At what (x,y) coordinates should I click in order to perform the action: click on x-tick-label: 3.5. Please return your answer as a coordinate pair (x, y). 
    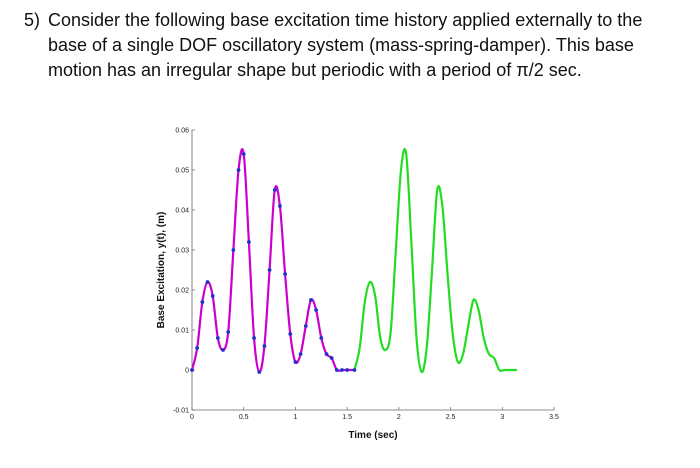
    Looking at the image, I should click on (554, 417).